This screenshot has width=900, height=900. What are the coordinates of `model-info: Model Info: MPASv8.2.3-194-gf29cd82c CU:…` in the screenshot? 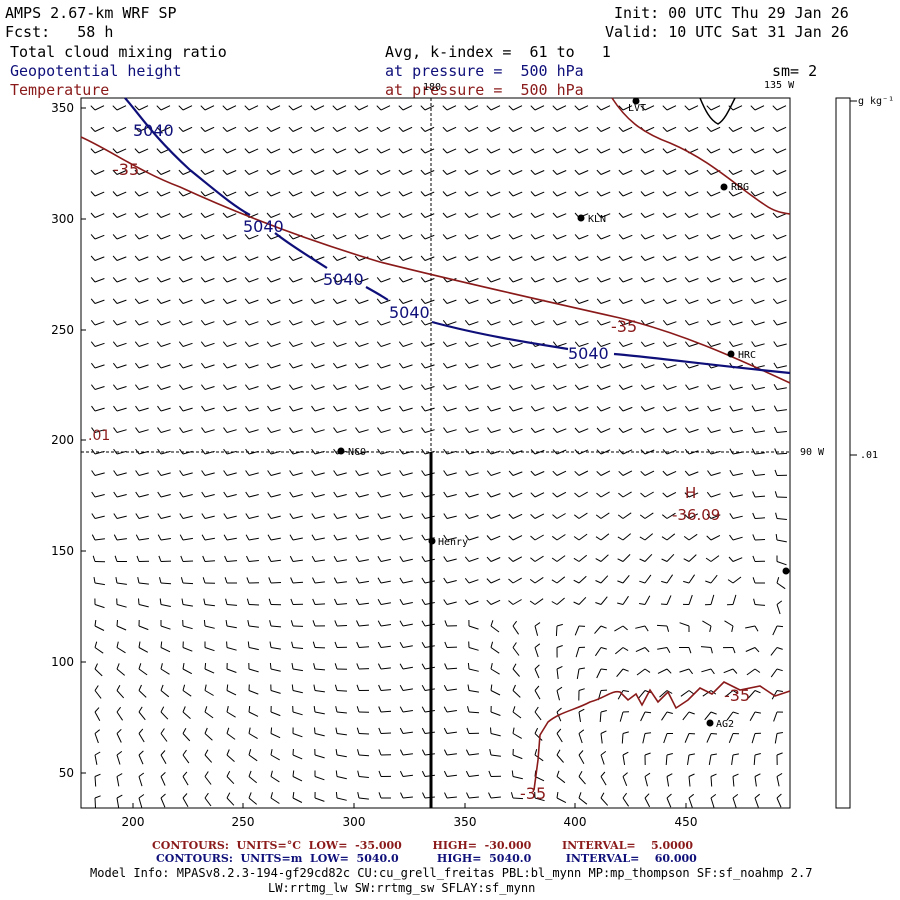 It's located at (451, 873).